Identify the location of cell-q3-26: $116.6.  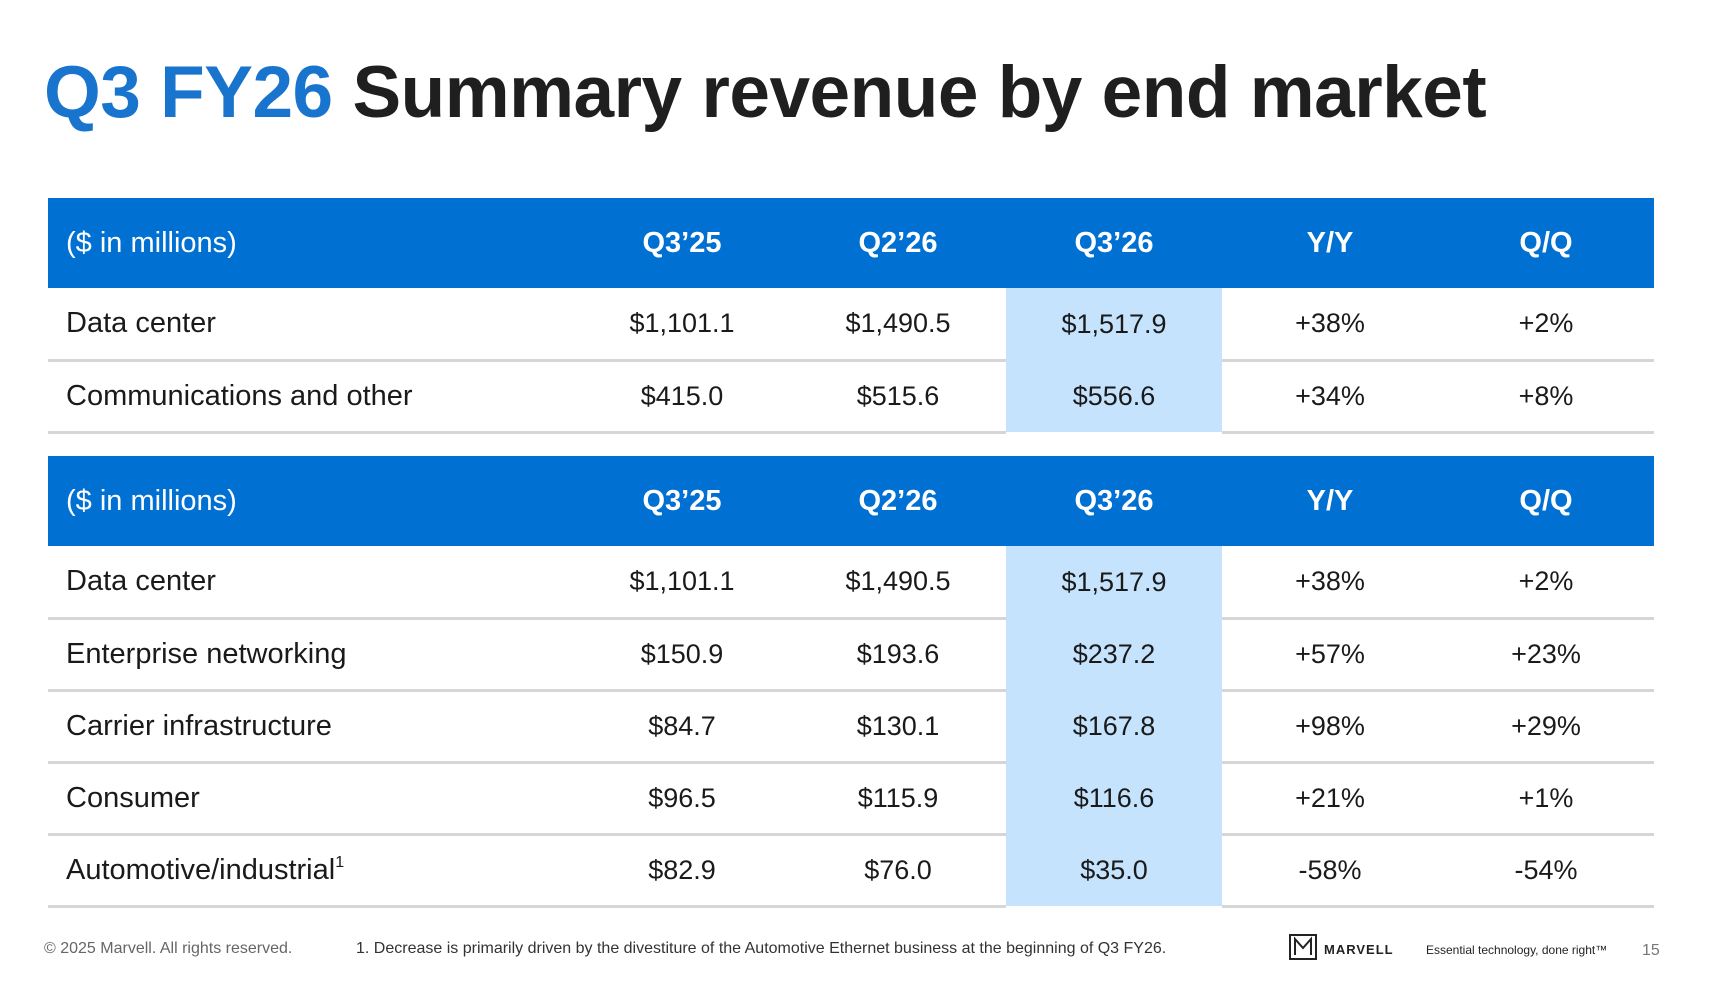
(1114, 798).